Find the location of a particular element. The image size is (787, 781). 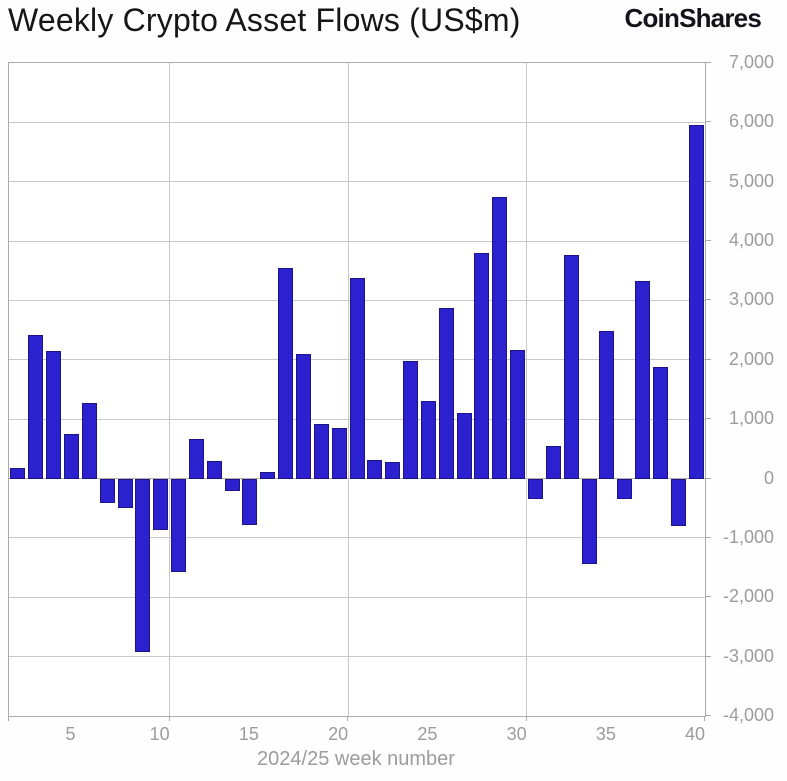

x-tick-label: 25 is located at coordinates (427, 734).